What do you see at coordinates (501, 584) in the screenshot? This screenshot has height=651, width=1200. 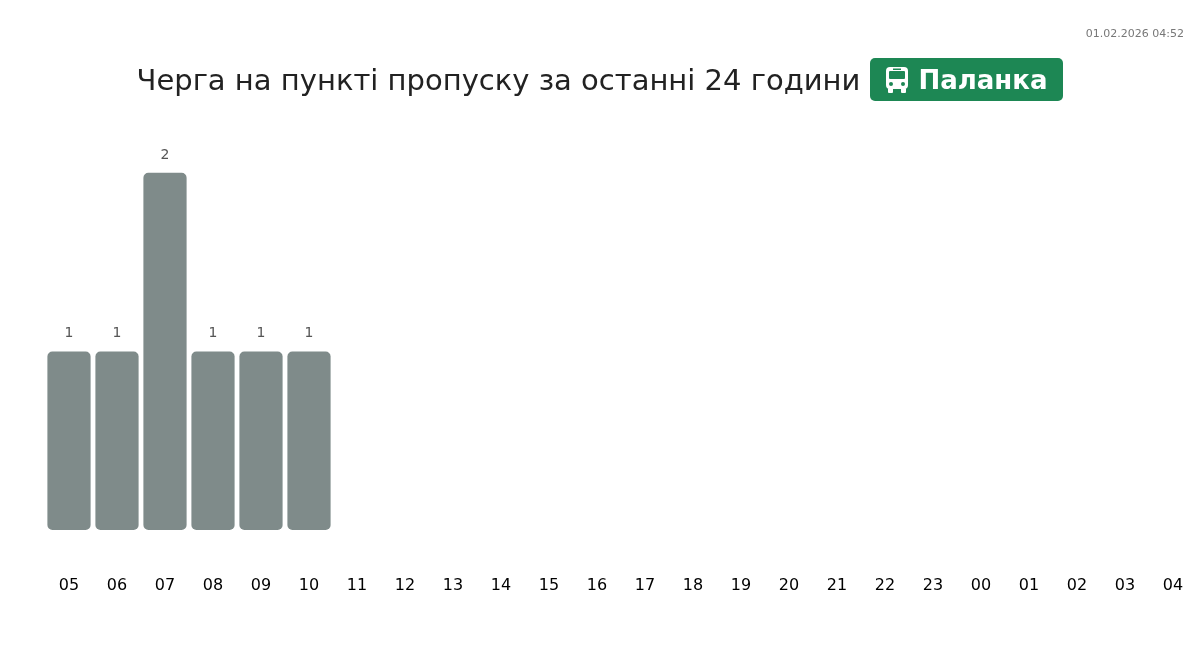 I see `x-tick-label: 14` at bounding box center [501, 584].